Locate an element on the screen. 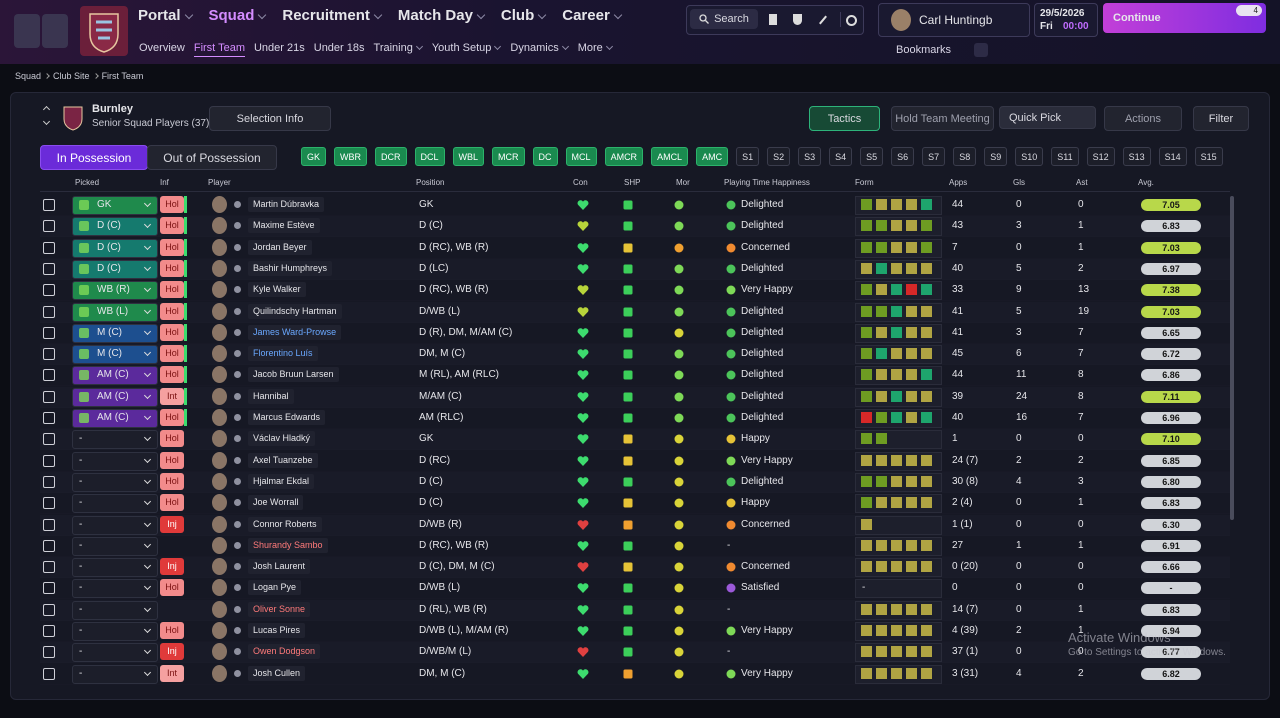 This screenshot has width=1280, height=718. player-name: Hjalmar Ekdal is located at coordinates (281, 481).